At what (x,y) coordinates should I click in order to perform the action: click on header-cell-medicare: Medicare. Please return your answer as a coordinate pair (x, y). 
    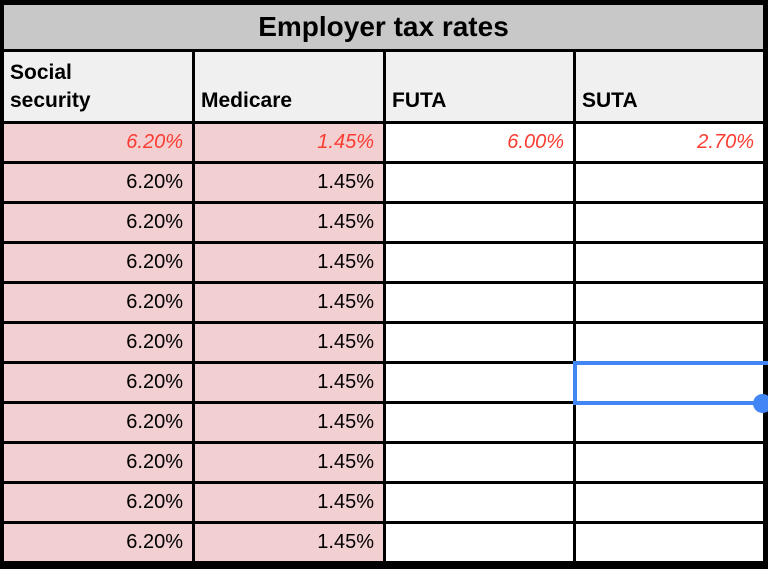
    Looking at the image, I should click on (289, 86).